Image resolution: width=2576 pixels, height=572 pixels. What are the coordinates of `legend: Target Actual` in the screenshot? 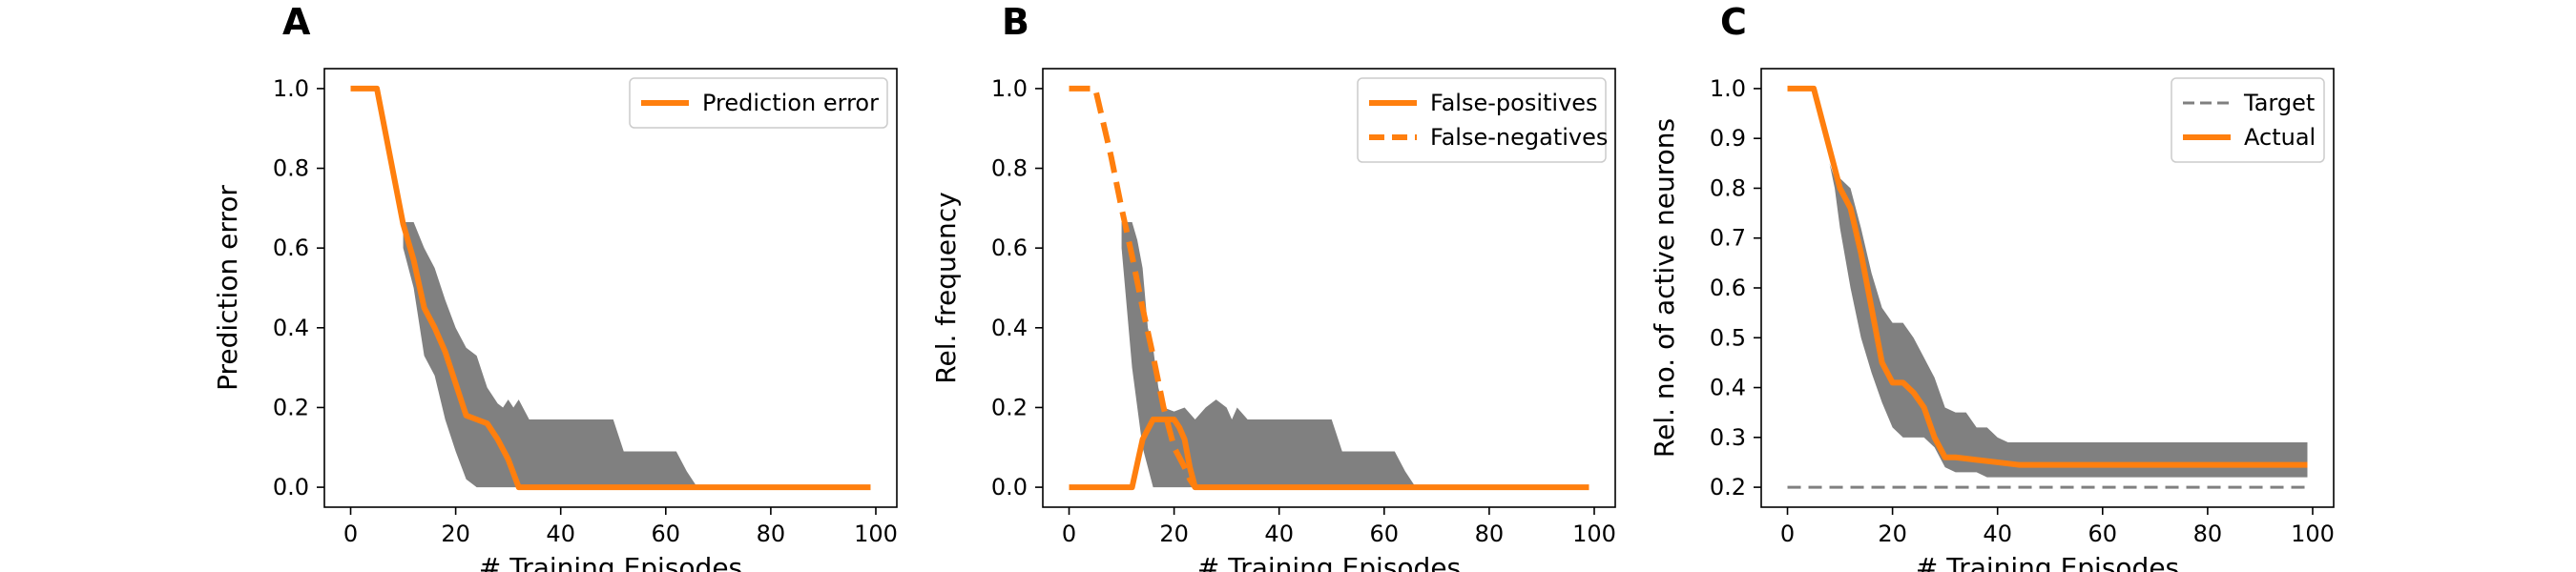 It's located at (2248, 120).